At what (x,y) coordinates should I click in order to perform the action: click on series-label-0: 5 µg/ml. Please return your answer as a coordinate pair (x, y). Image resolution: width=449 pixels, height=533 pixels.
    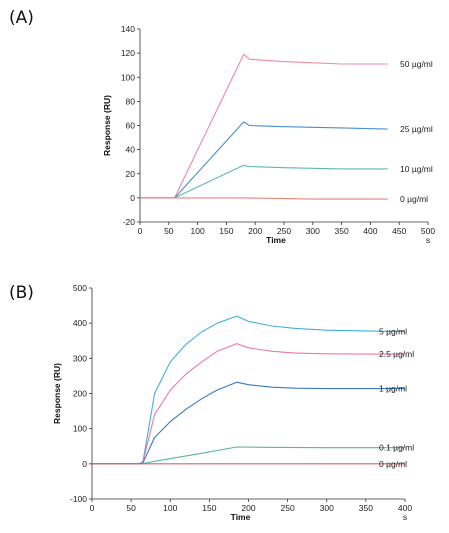
    Looking at the image, I should click on (393, 332).